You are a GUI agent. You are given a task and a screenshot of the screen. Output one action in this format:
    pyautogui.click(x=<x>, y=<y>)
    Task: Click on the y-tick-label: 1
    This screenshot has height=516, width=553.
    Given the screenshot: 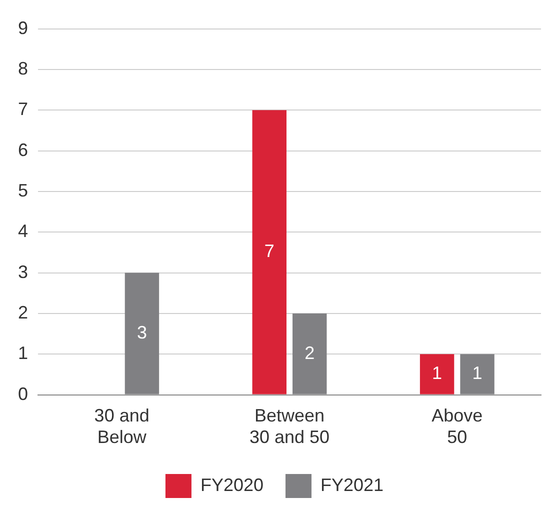 What is the action you would take?
    pyautogui.click(x=23, y=353)
    